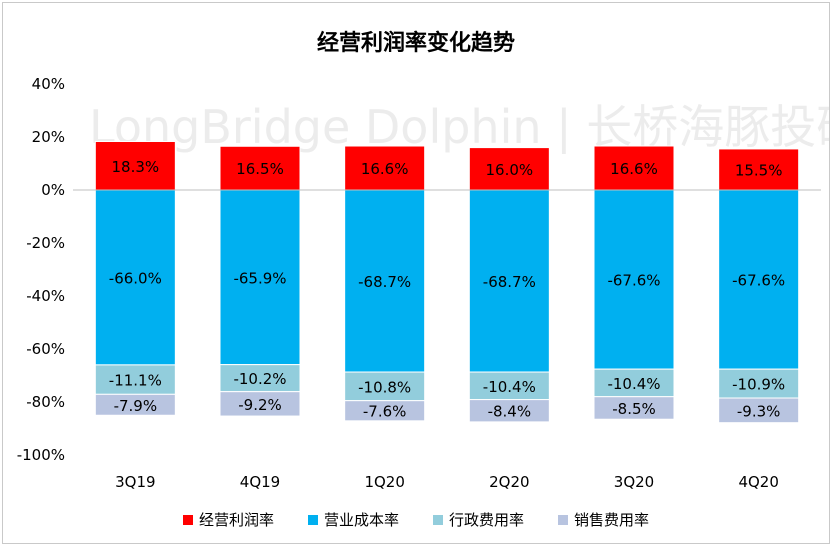  Describe the element at coordinates (509, 482) in the screenshot. I see `x-tick-label: 2Q20` at that location.